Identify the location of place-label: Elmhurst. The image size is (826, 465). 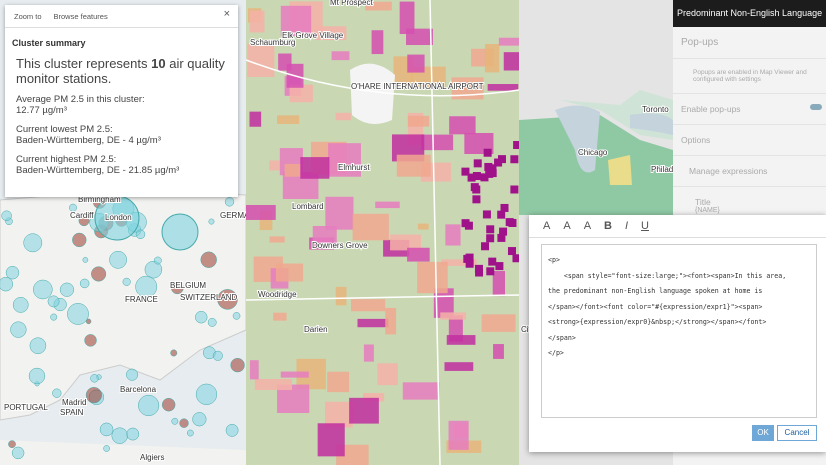
(354, 167).